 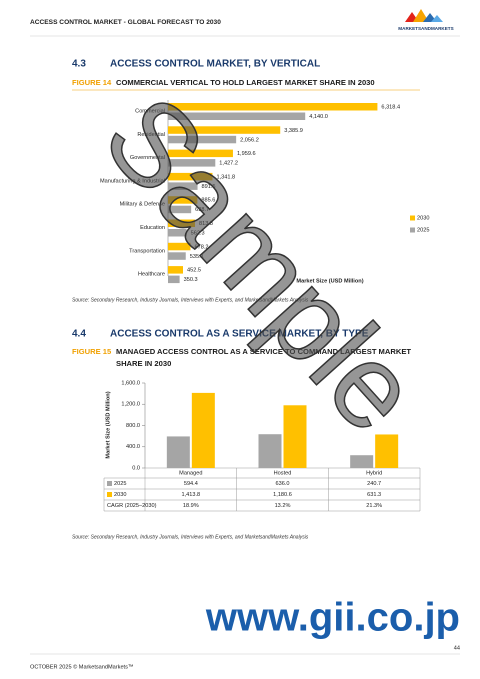 I want to click on y-tick-label: 1,200.0, so click(x=130, y=405).